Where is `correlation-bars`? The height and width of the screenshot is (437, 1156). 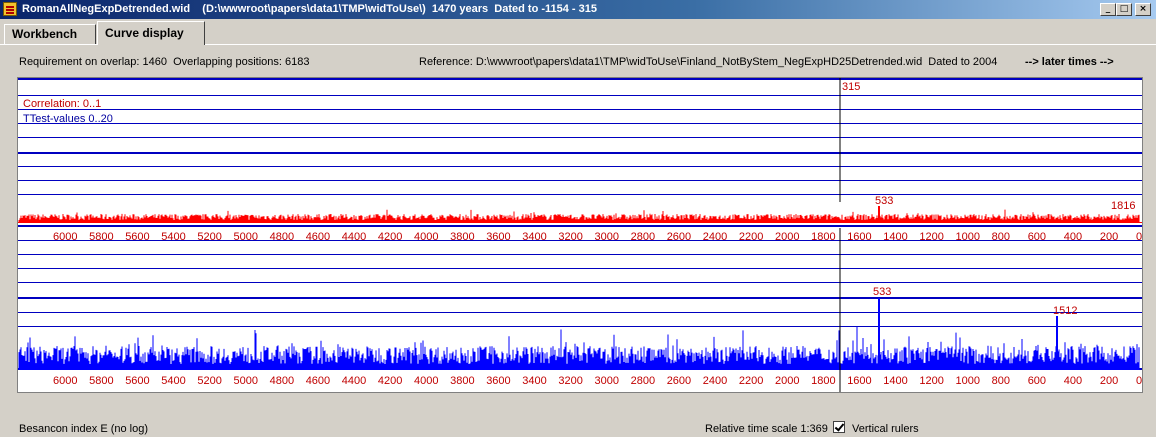
correlation-bars is located at coordinates (579, 215).